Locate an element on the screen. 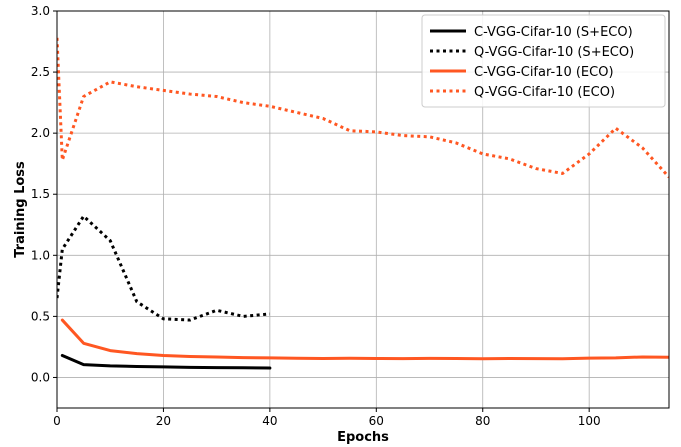 The width and height of the screenshot is (681, 447). legend-label: C-VGG-Cifar-10 (S+ECO) is located at coordinates (553, 32).